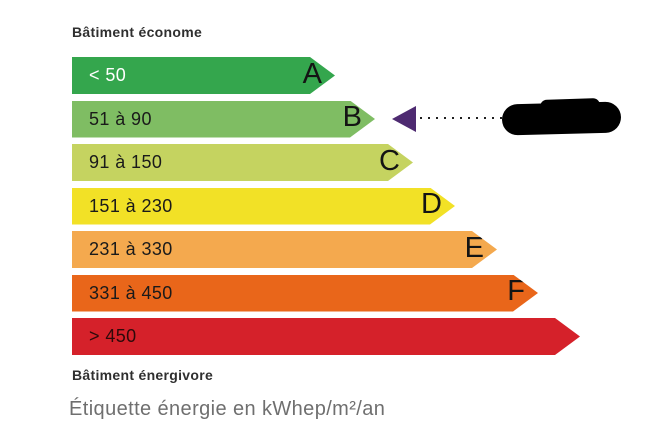  Describe the element at coordinates (227, 409) in the screenshot. I see `energy-label-caption: Étiquette énergie en kWhep/m²/an` at that location.